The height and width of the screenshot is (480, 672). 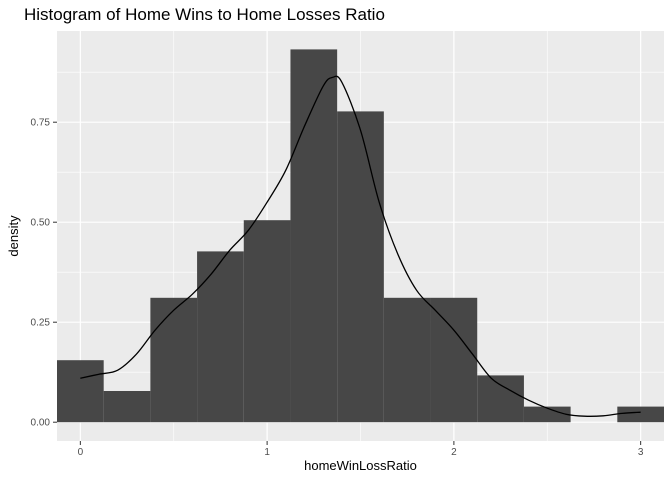 What do you see at coordinates (41, 123) in the screenshot?
I see `y-tick-label: 0.75` at bounding box center [41, 123].